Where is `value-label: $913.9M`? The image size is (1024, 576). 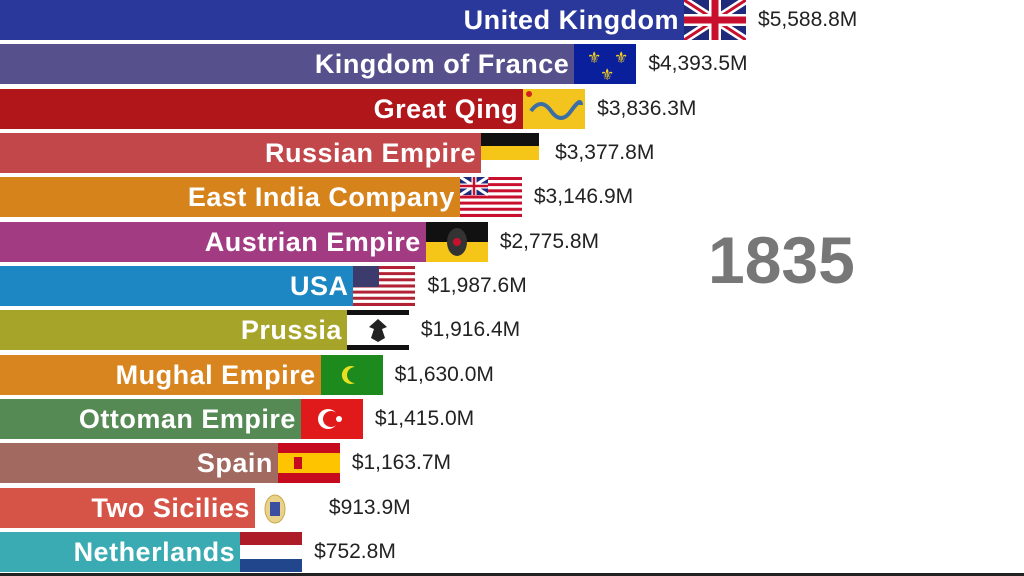
value-label: $913.9M is located at coordinates (369, 507).